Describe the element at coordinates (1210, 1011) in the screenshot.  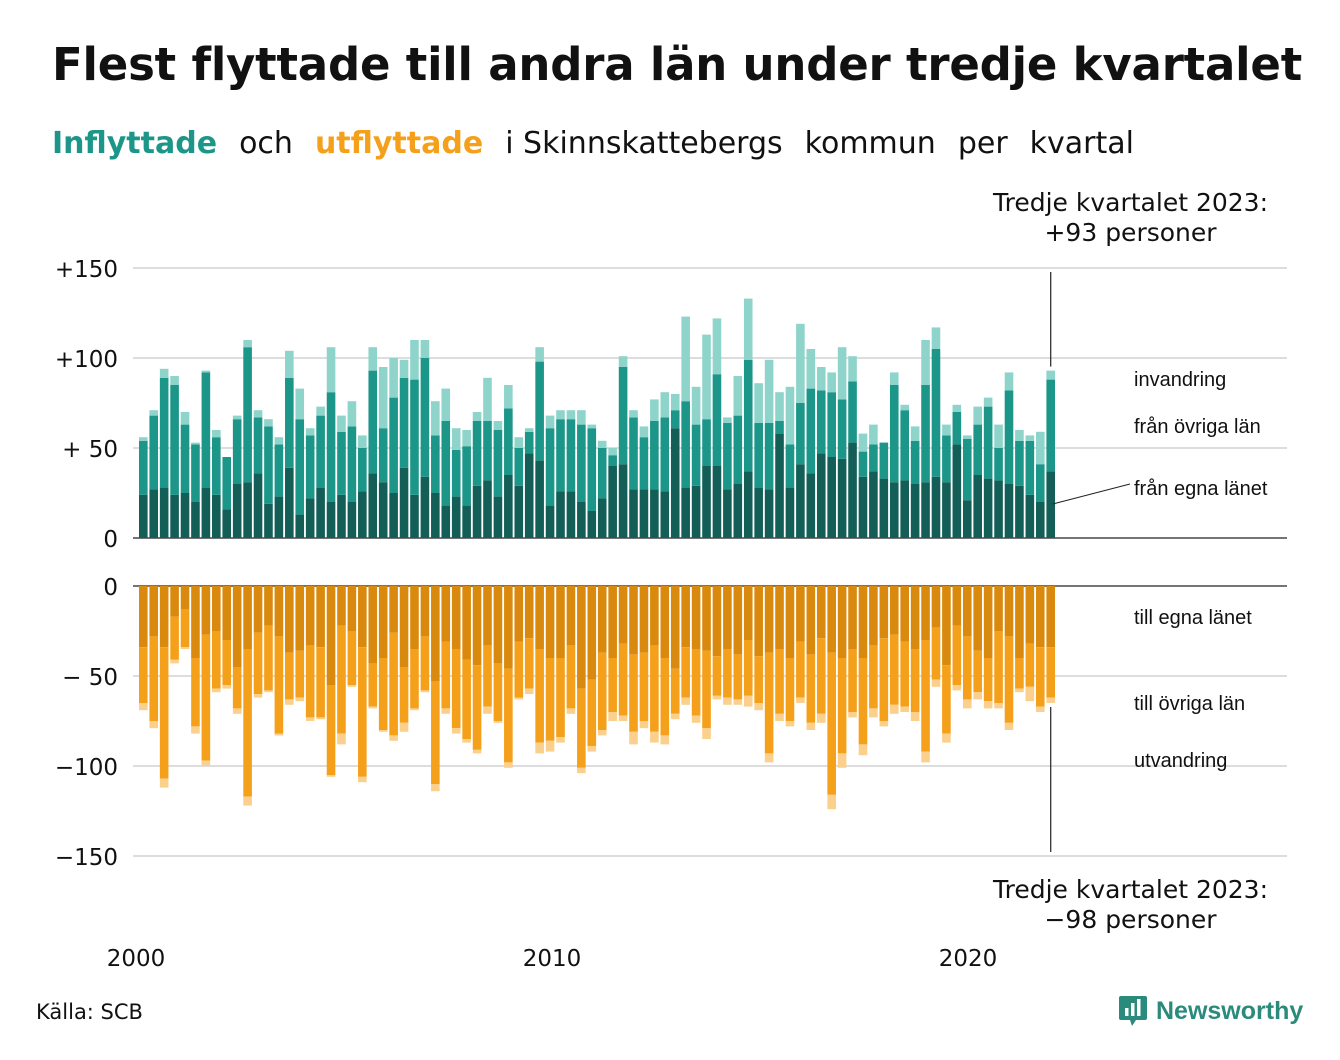
I see `newsworthy-logo: Newsworthy` at that location.